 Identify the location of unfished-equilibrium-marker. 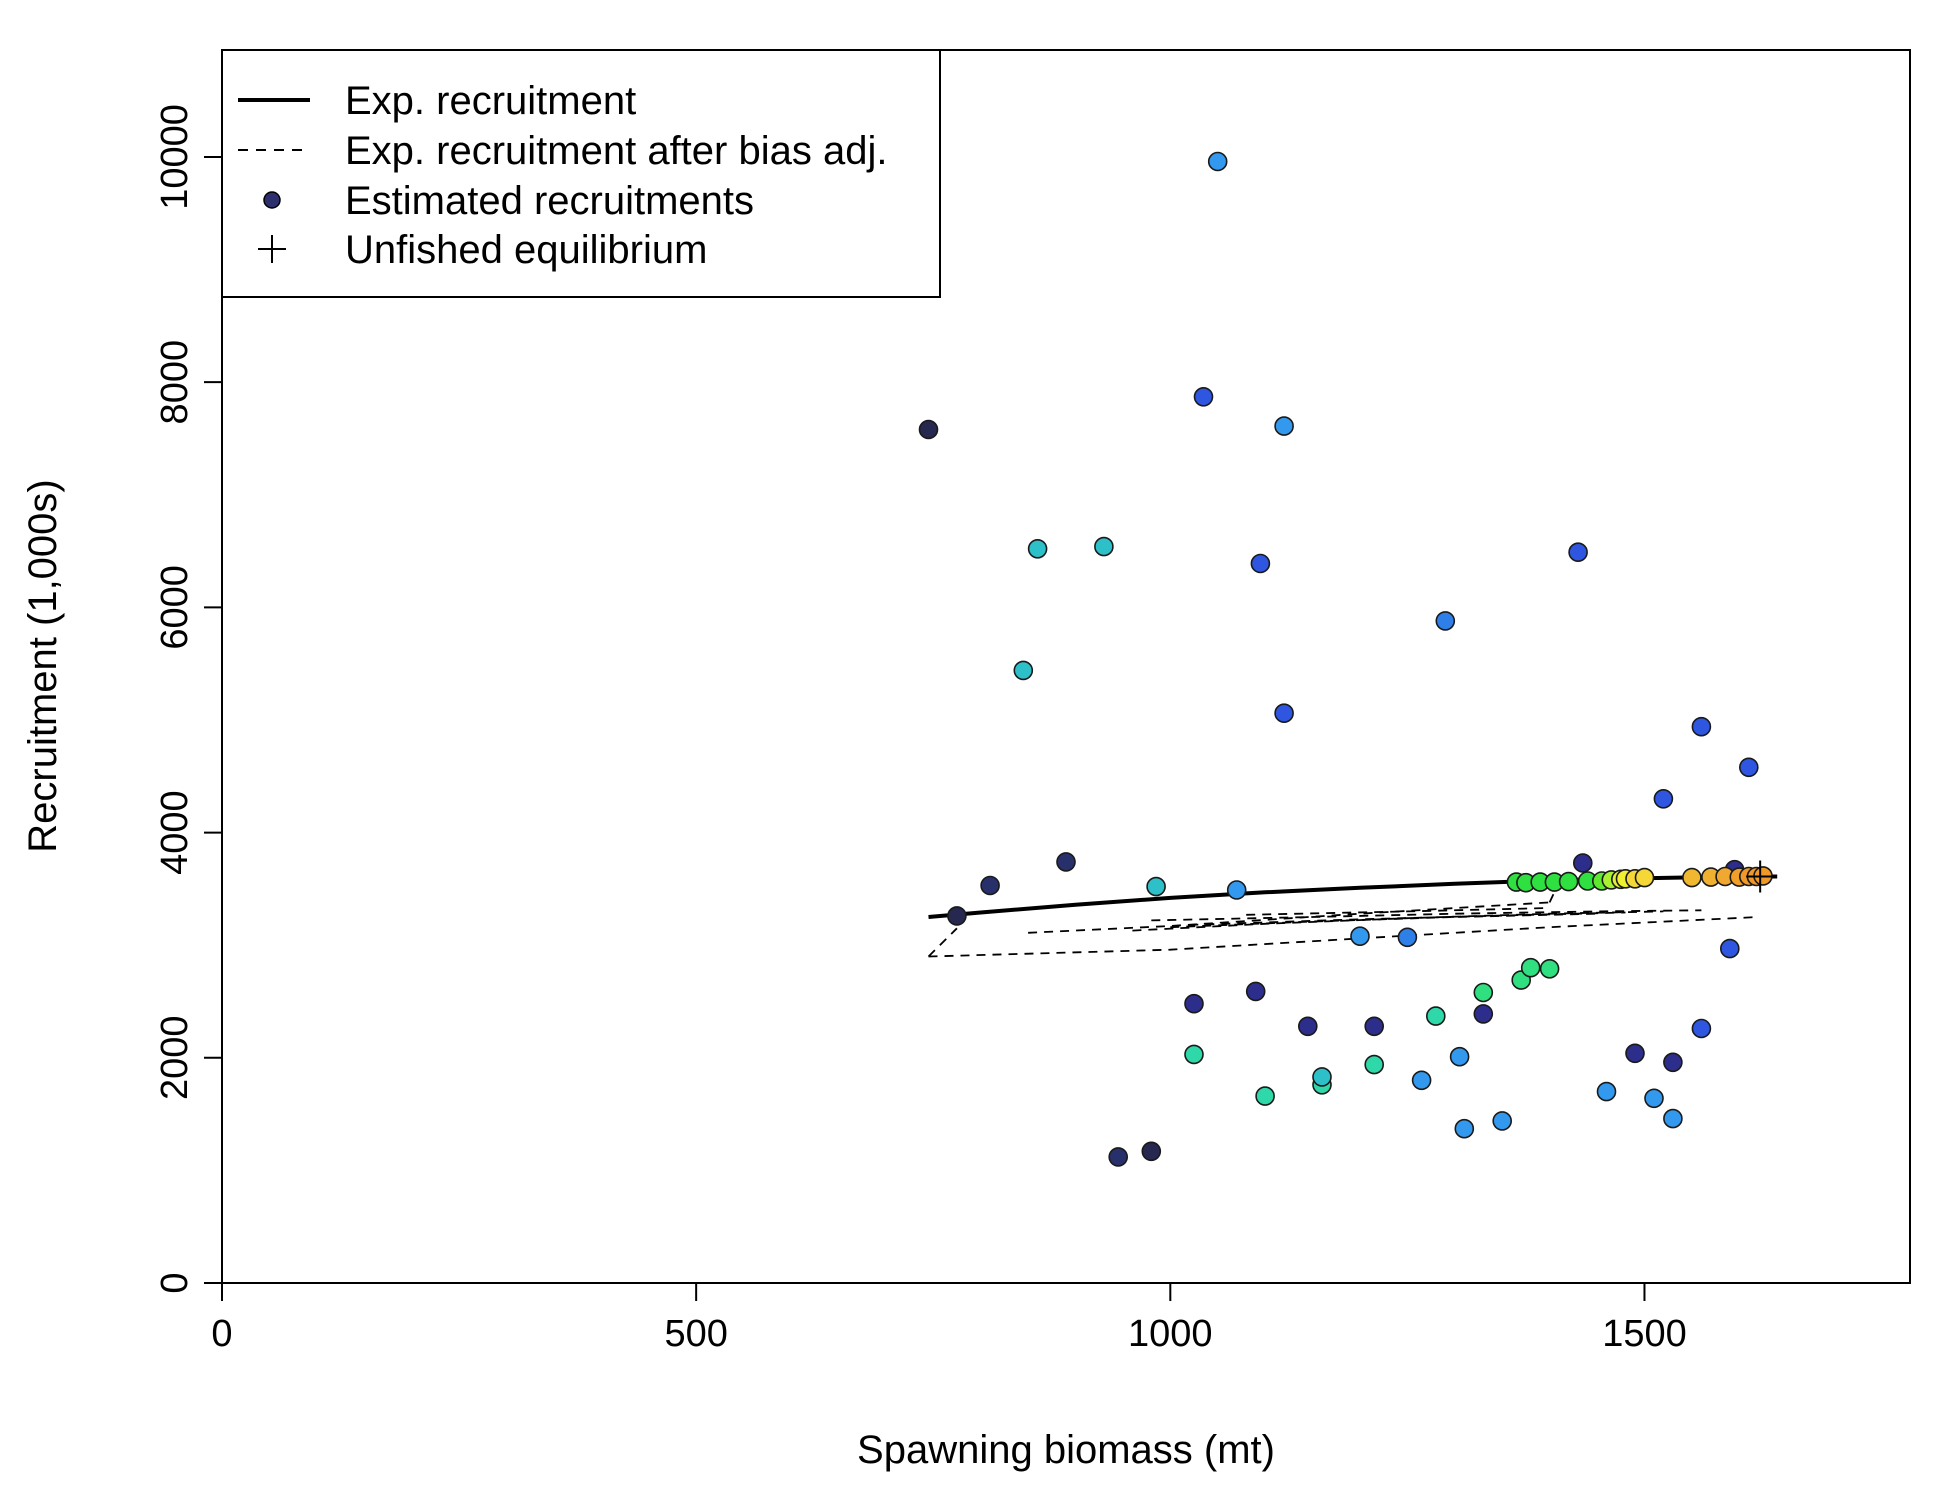
(1760, 876).